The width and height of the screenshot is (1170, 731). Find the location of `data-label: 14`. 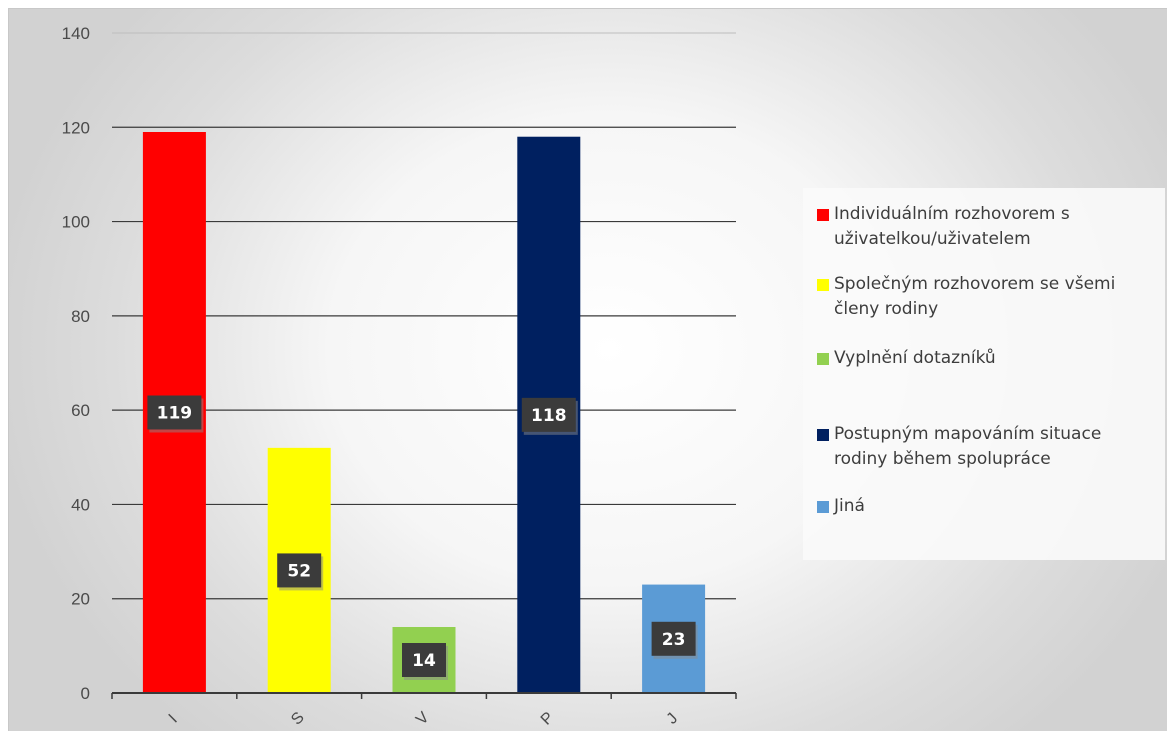

data-label: 14 is located at coordinates (424, 661).